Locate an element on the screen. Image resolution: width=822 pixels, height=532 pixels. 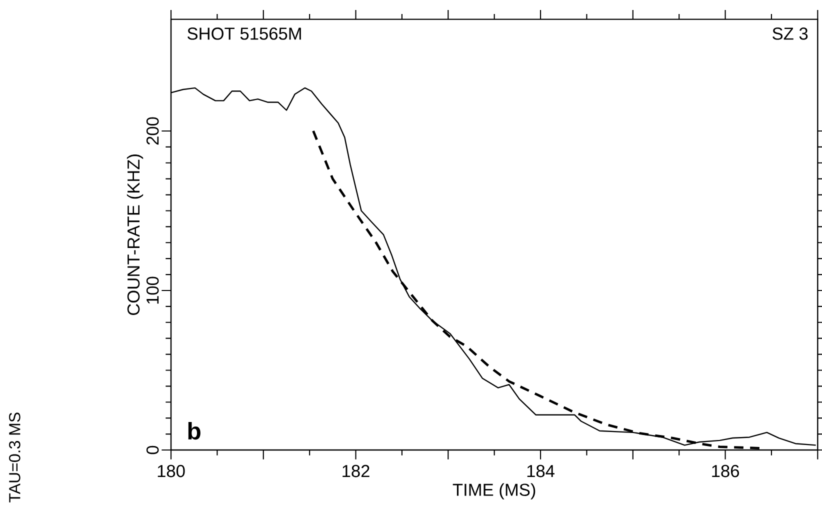
x-tick-label: 182 is located at coordinates (356, 471).